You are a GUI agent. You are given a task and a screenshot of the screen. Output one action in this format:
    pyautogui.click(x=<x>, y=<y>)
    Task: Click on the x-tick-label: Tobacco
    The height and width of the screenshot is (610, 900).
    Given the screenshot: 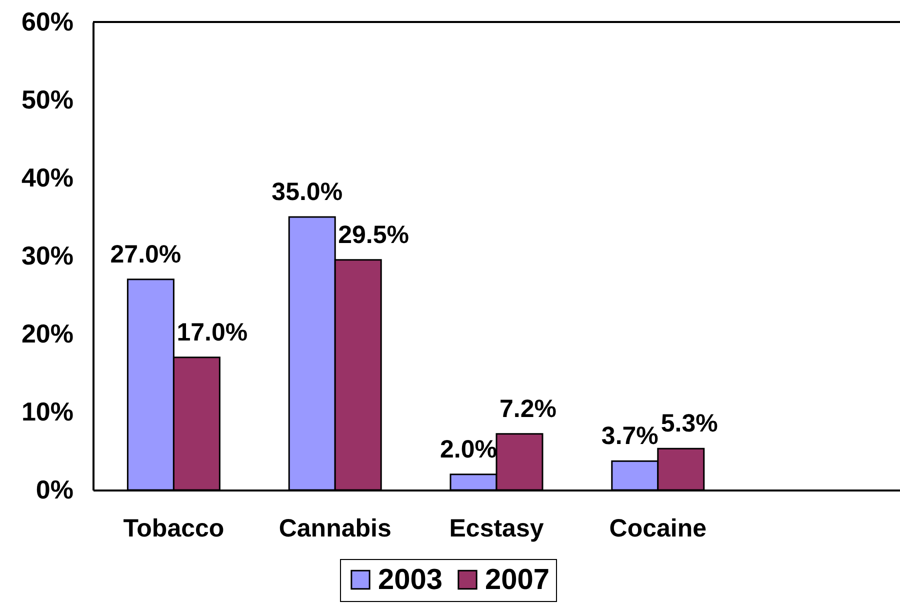 What is the action you would take?
    pyautogui.click(x=173, y=528)
    